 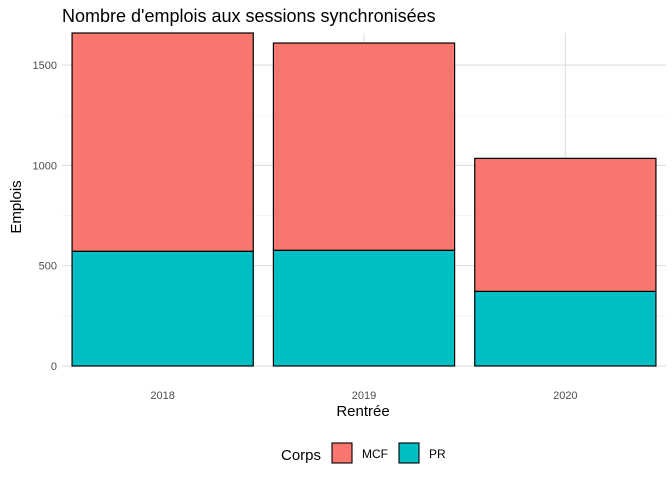 I want to click on y-tick-label: 1500, so click(x=45, y=66).